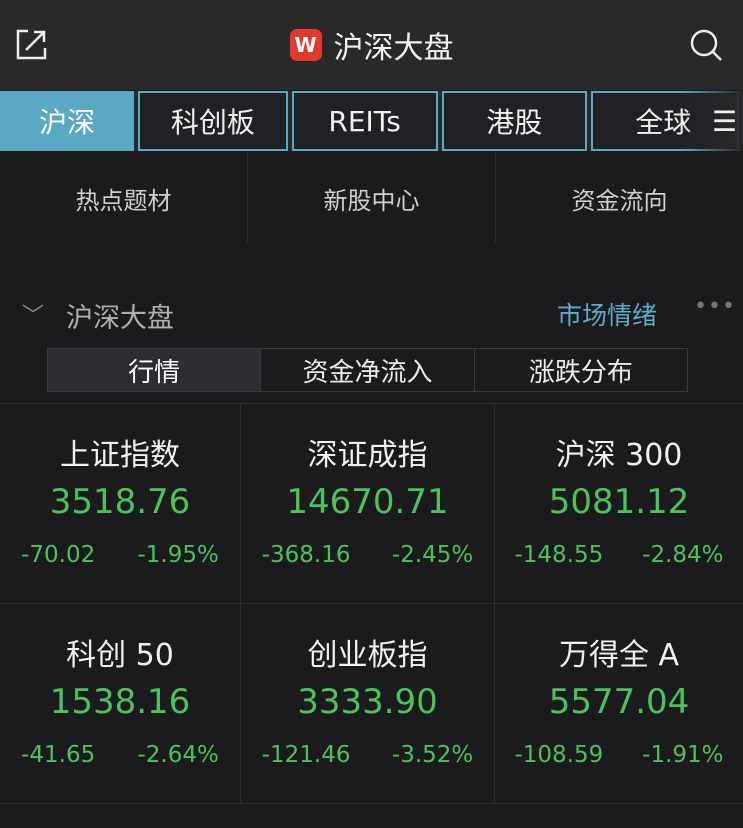  Describe the element at coordinates (364, 121) in the screenshot. I see `tab-reits: REITs` at that location.